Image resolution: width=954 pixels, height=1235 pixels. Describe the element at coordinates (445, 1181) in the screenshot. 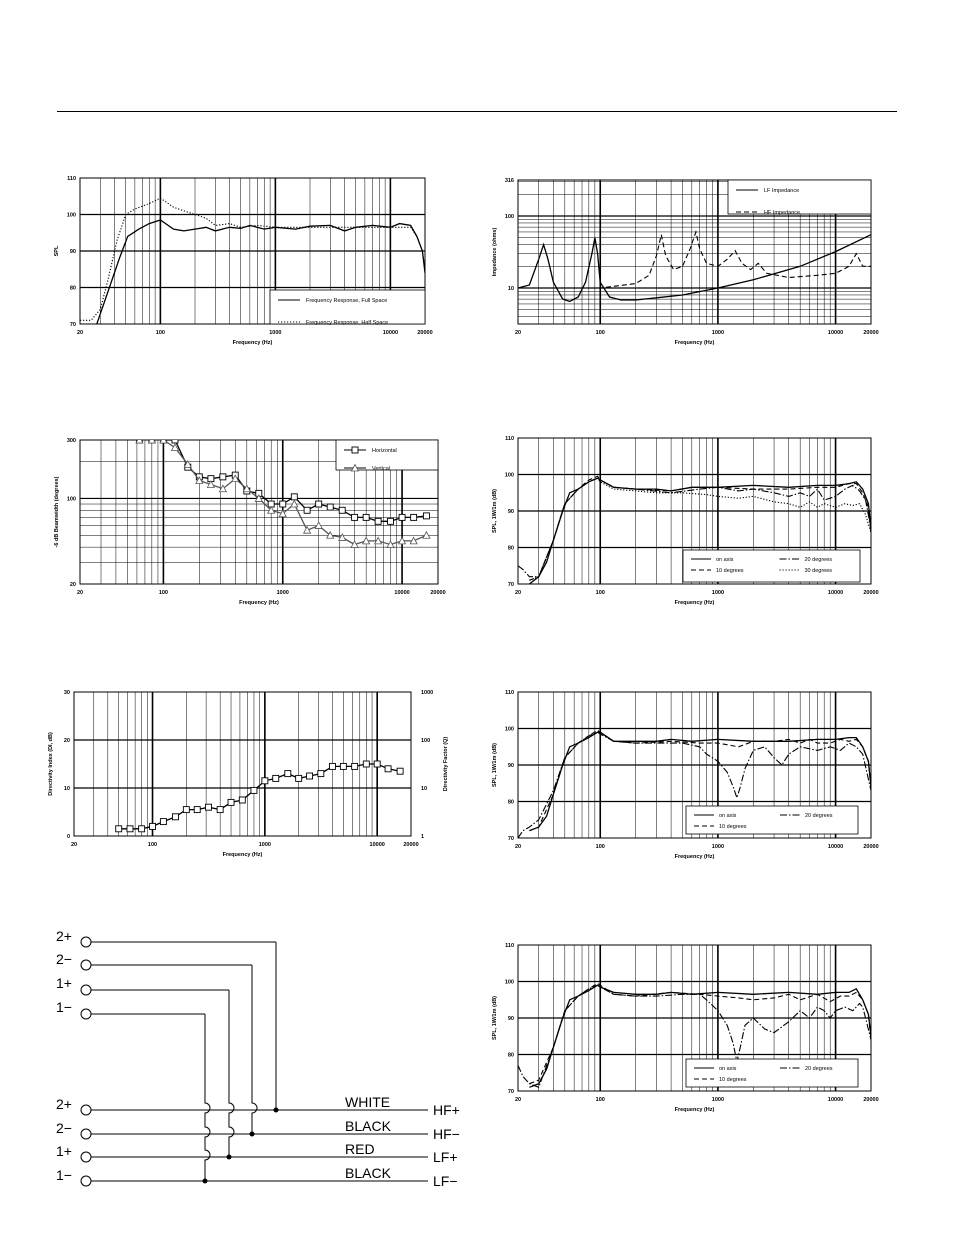

I see `output-label: LF−` at that location.